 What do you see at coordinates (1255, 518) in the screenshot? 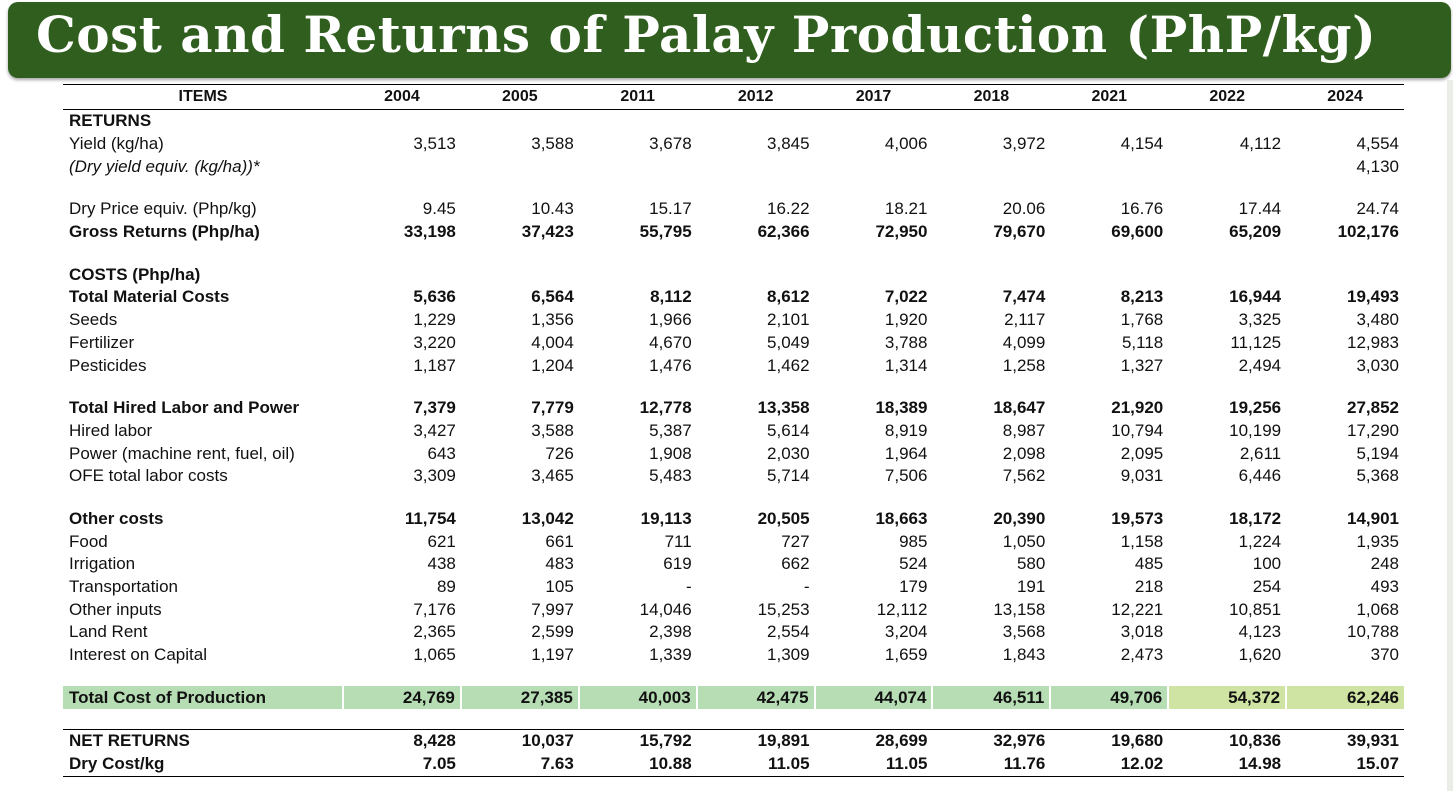
I see `value-cell: 18,172` at bounding box center [1255, 518].